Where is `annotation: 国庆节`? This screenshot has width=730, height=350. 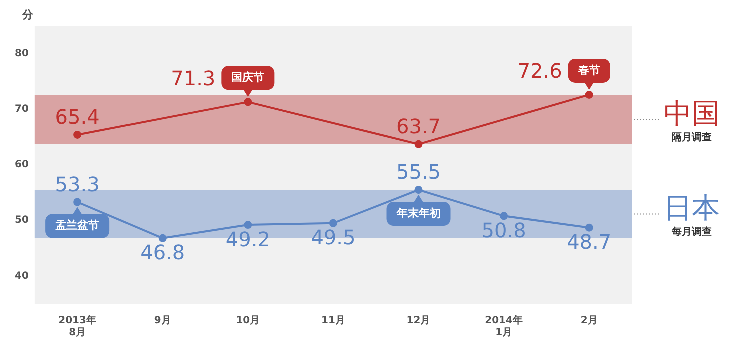 annotation: 国庆节 is located at coordinates (248, 77).